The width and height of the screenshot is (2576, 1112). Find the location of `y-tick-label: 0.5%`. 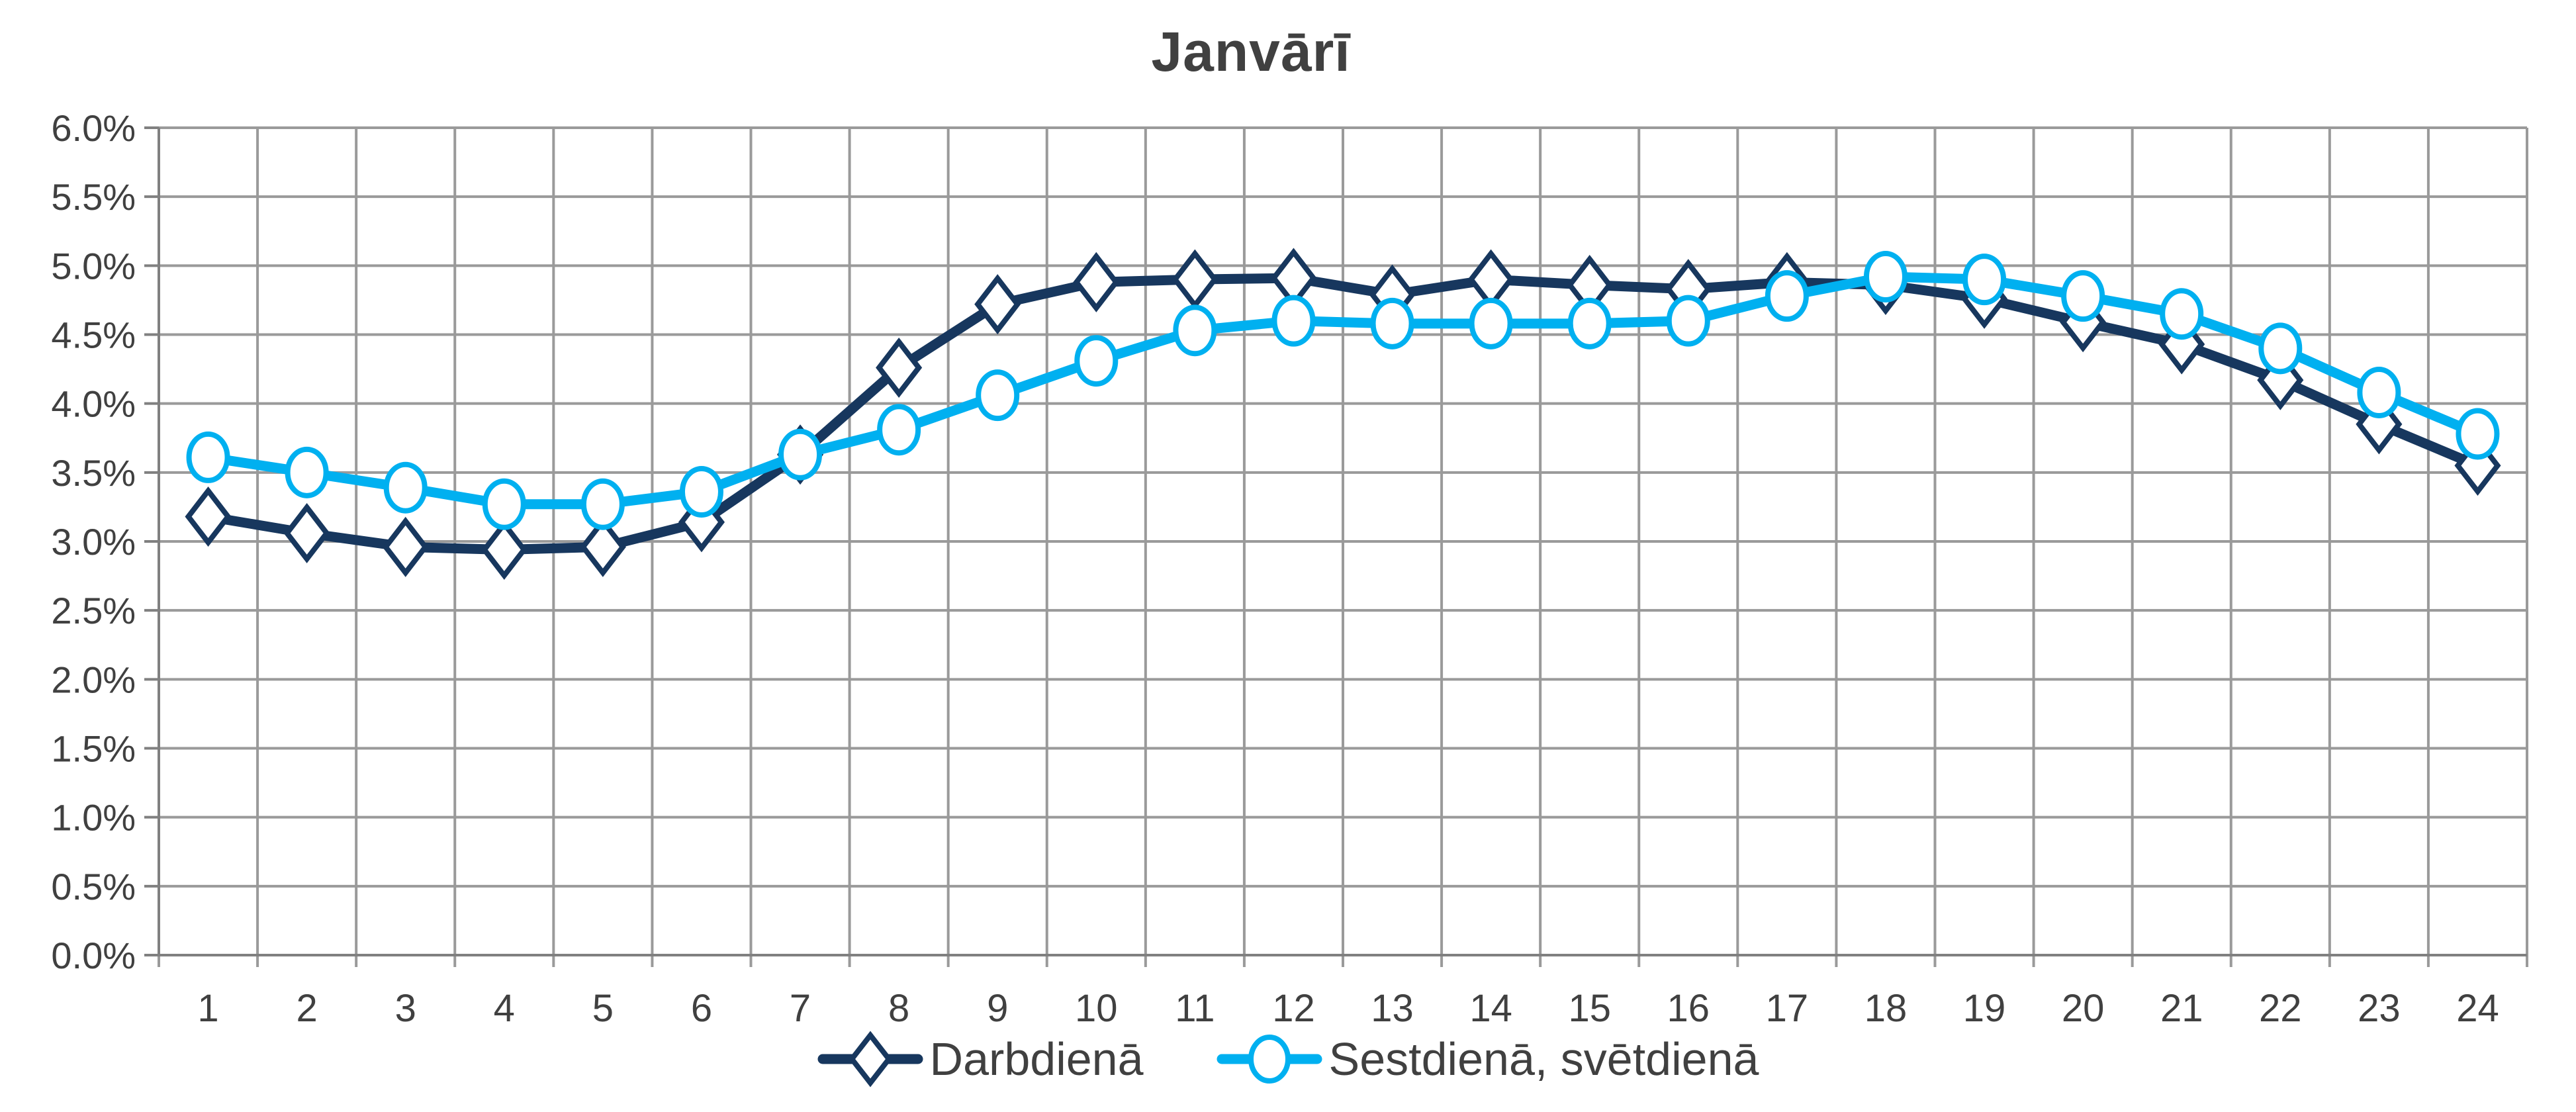

y-tick-label: 0.5% is located at coordinates (93, 886).